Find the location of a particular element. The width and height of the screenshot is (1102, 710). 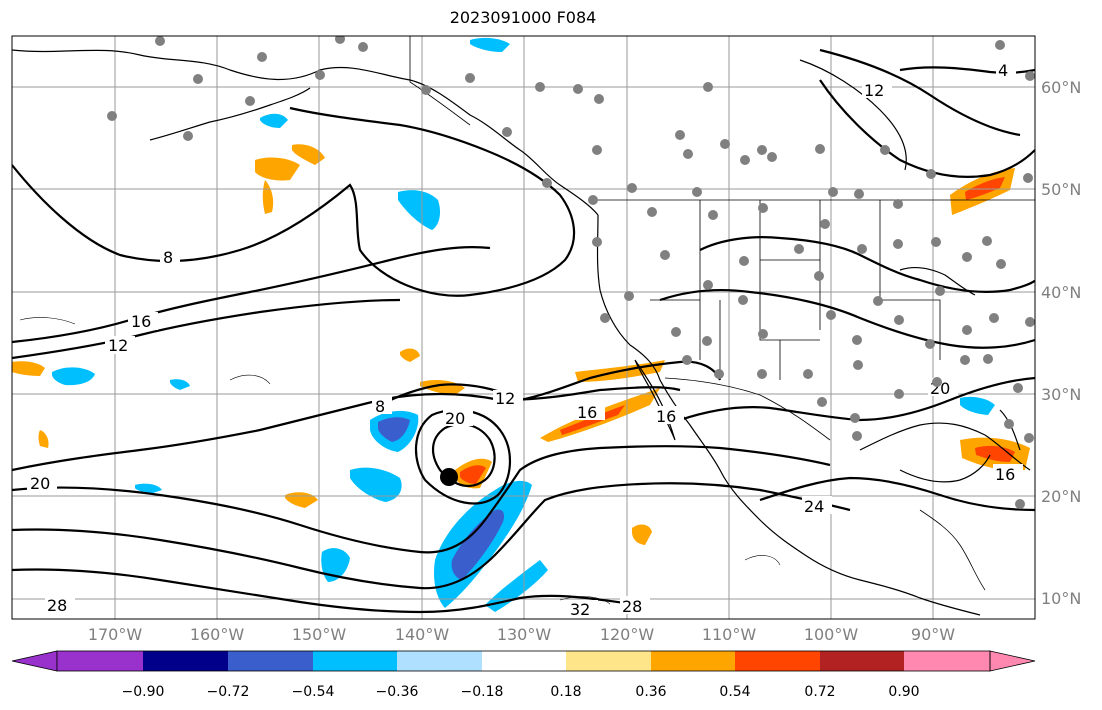

contour-label-12-ne: 12 is located at coordinates (874, 90).